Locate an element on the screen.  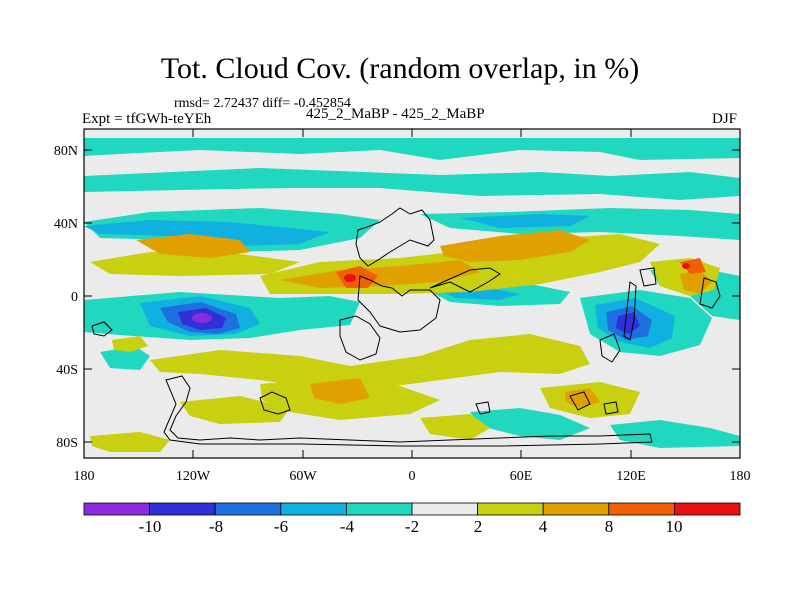
map-title: Tot. Cloud Cov. (random overlap, in %) is located at coordinates (400, 68).